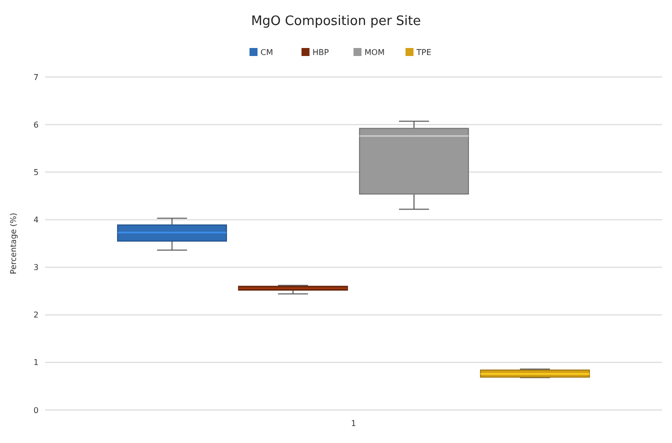 This screenshot has width=672, height=443. What do you see at coordinates (336, 21) in the screenshot?
I see `chart-title: MgO Composition per Site` at bounding box center [336, 21].